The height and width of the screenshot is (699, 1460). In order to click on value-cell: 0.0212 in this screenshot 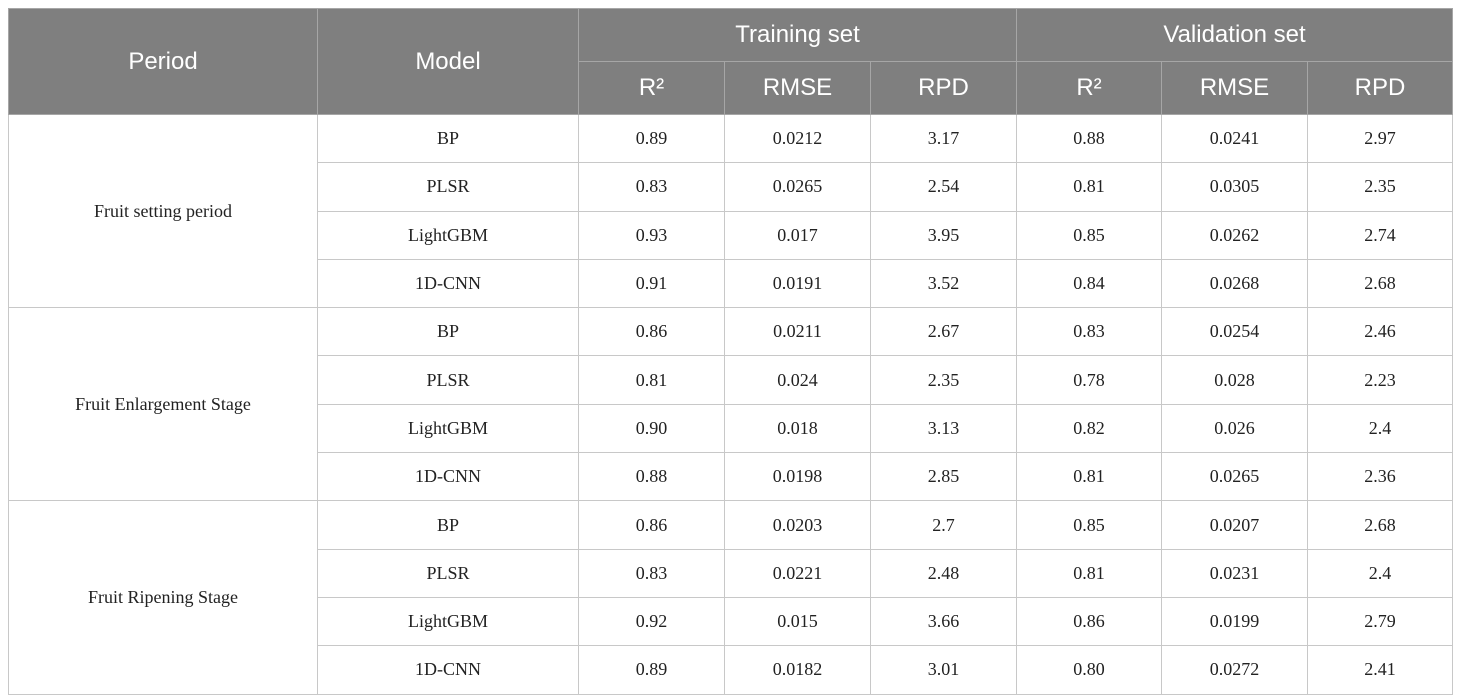, I will do `click(797, 138)`.